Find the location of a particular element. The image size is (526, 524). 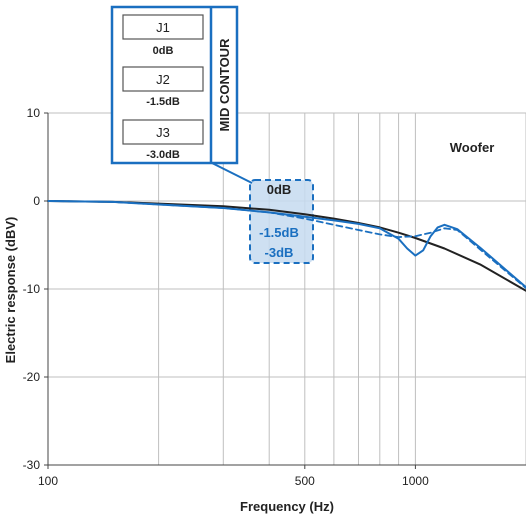

callout-label-minus-1-5db: -1.5dB is located at coordinates (279, 232).